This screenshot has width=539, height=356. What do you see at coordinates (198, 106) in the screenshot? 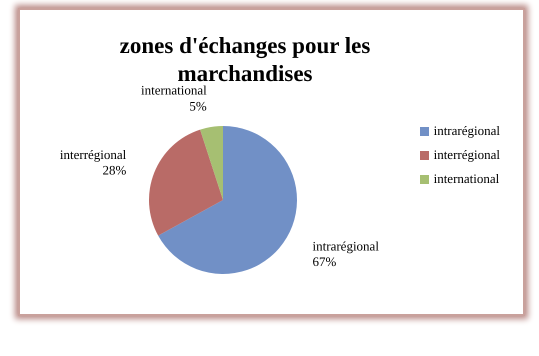
I see `data-label: 5%` at bounding box center [198, 106].